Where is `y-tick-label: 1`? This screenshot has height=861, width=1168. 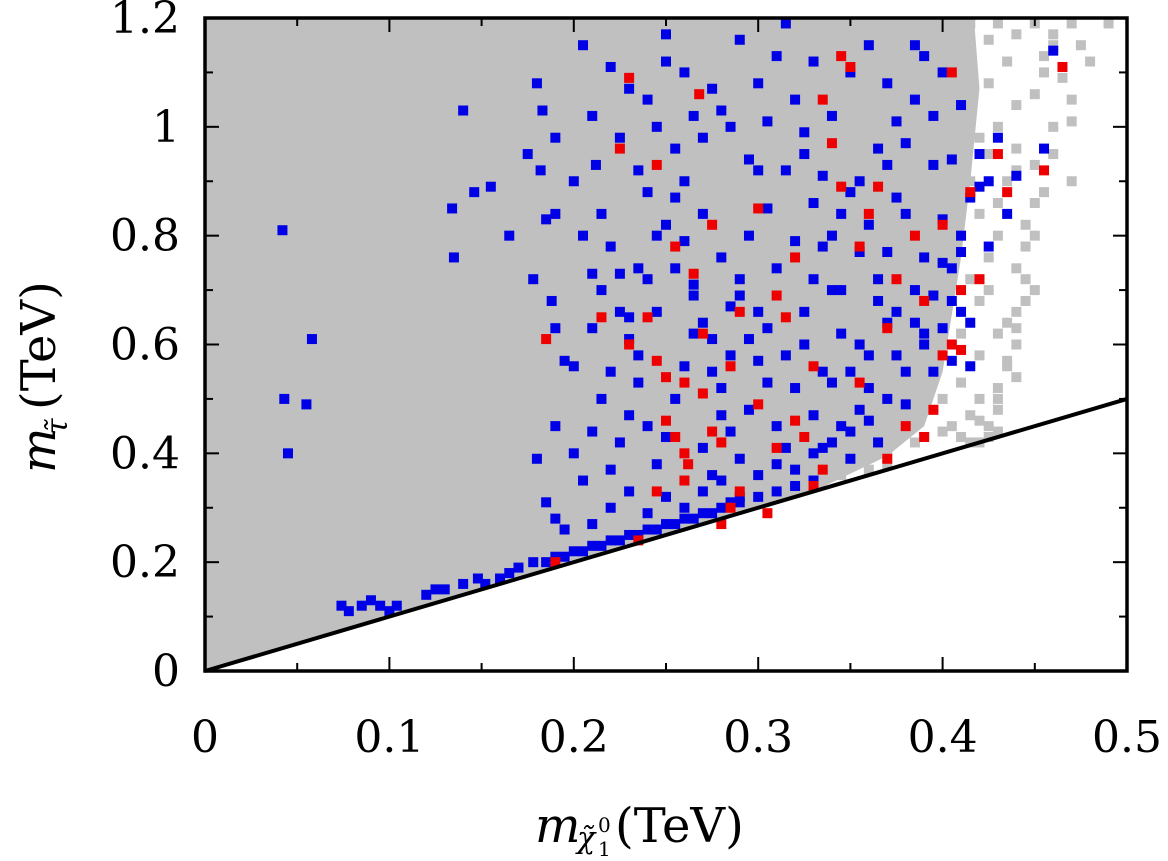
y-tick-label: 1 is located at coordinates (166, 127).